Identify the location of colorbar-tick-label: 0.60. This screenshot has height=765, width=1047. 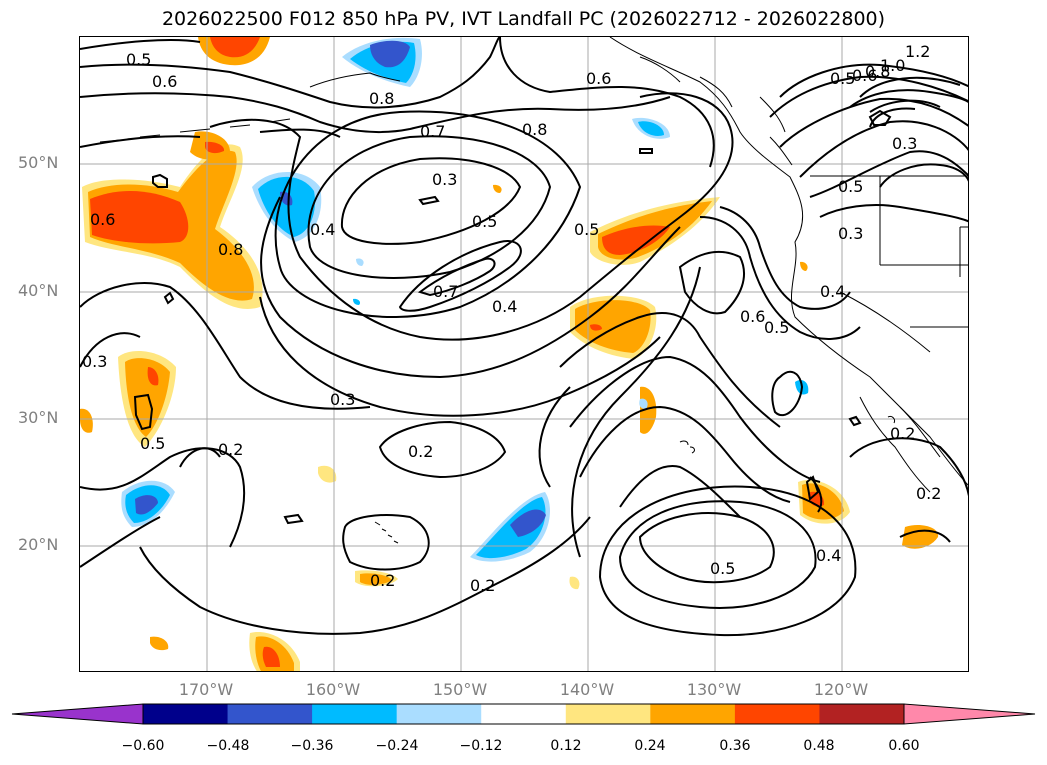
(904, 746).